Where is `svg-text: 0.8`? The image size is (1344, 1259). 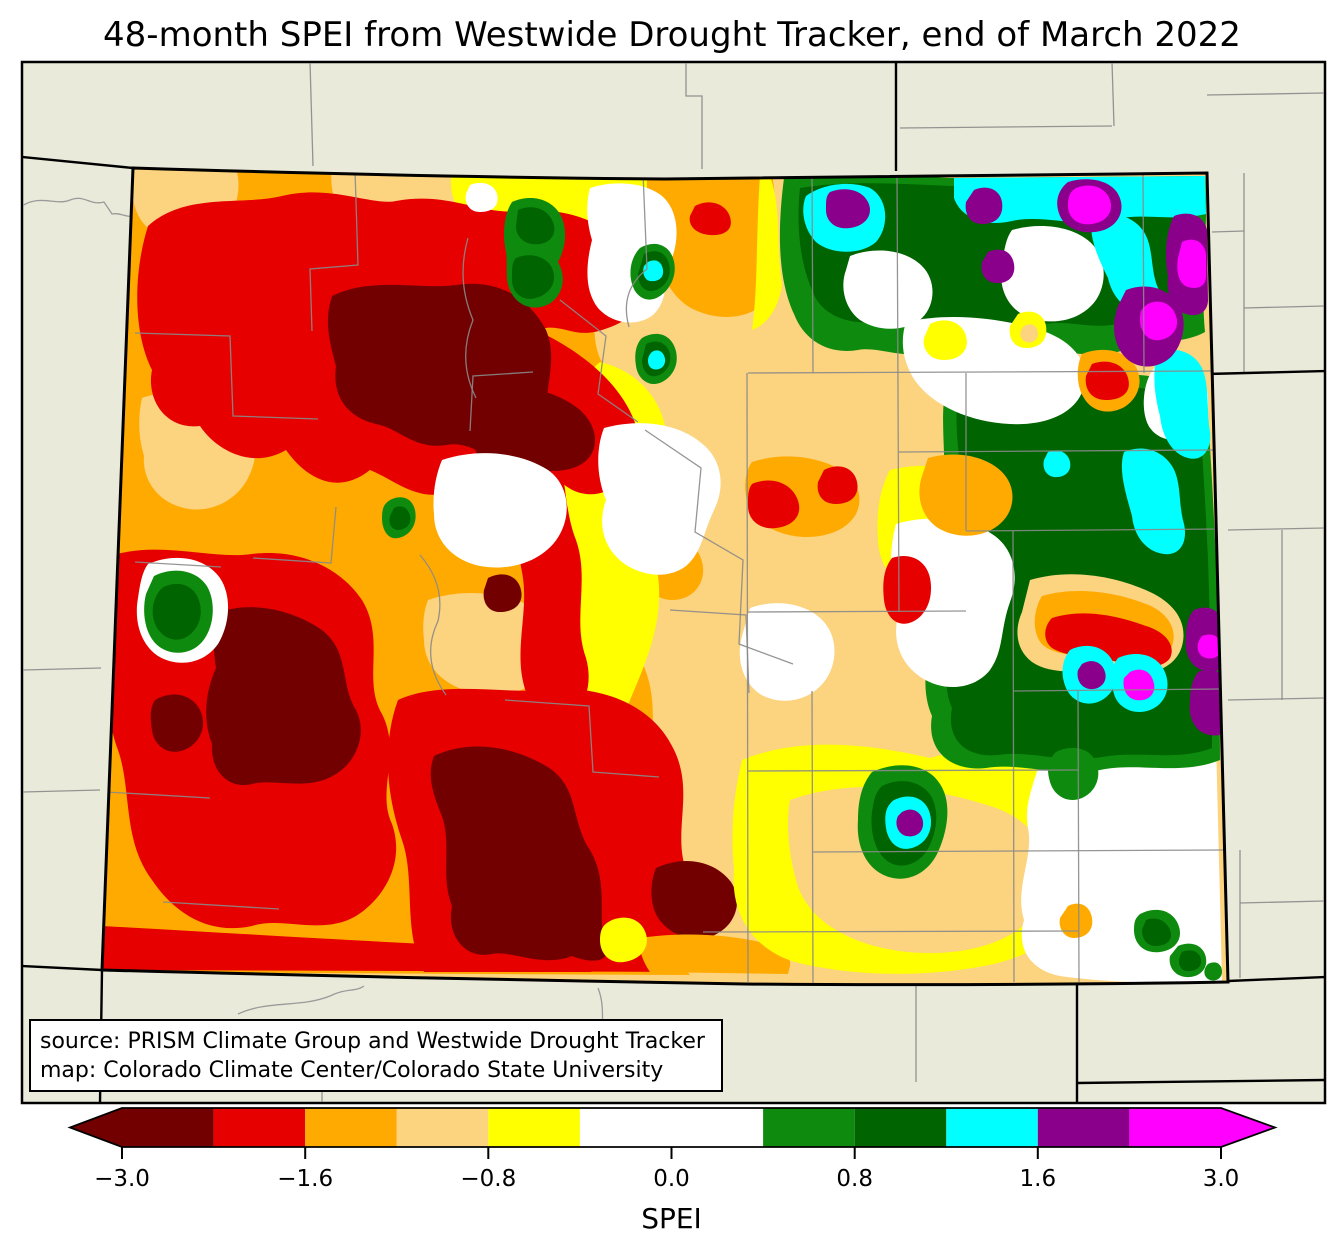
svg-text: 0.8 is located at coordinates (854, 1179).